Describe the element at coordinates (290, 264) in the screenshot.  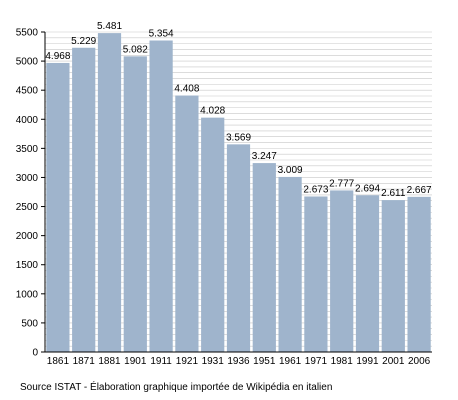
I see `bar-1961` at that location.